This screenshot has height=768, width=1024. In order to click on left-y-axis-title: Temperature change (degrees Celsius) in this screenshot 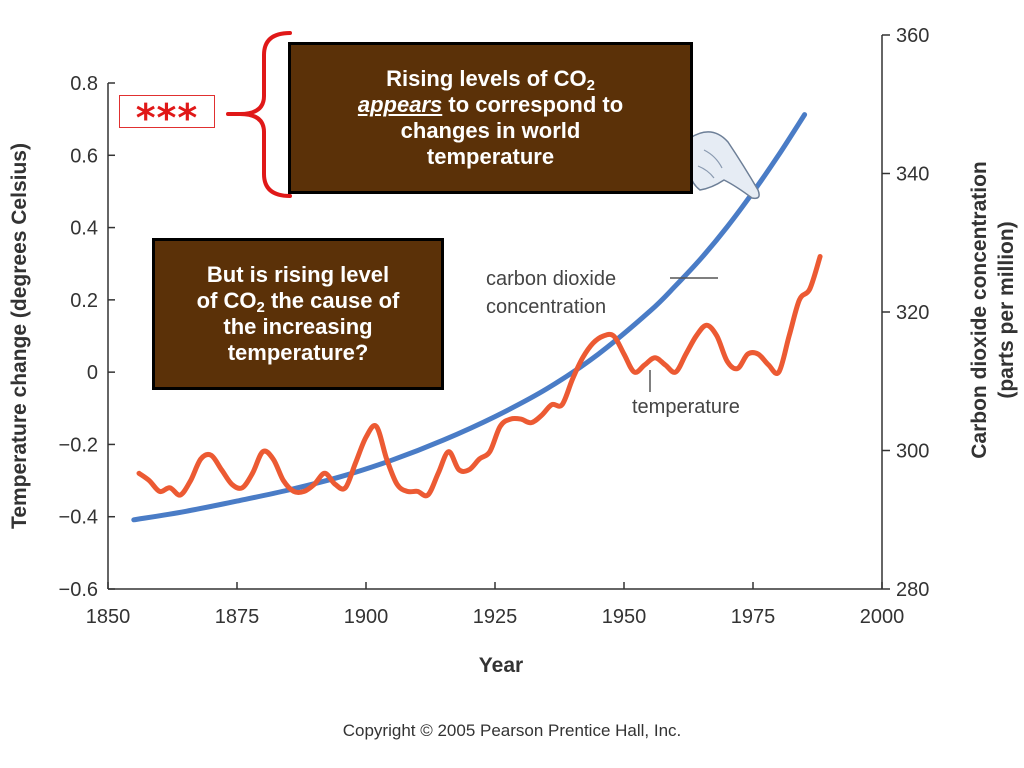, I will do `click(19, 336)`.